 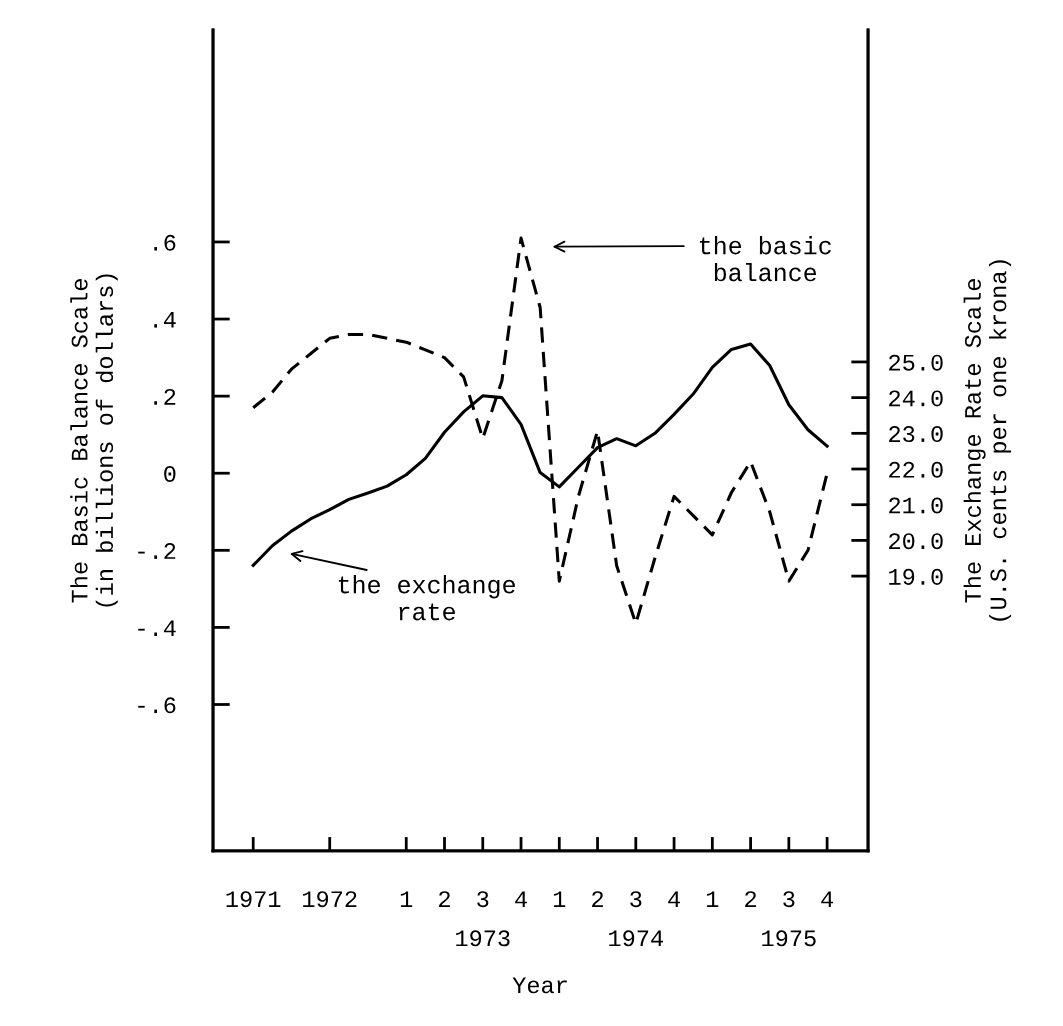 What do you see at coordinates (165, 242) in the screenshot?
I see `y-tick-label: .6` at bounding box center [165, 242].